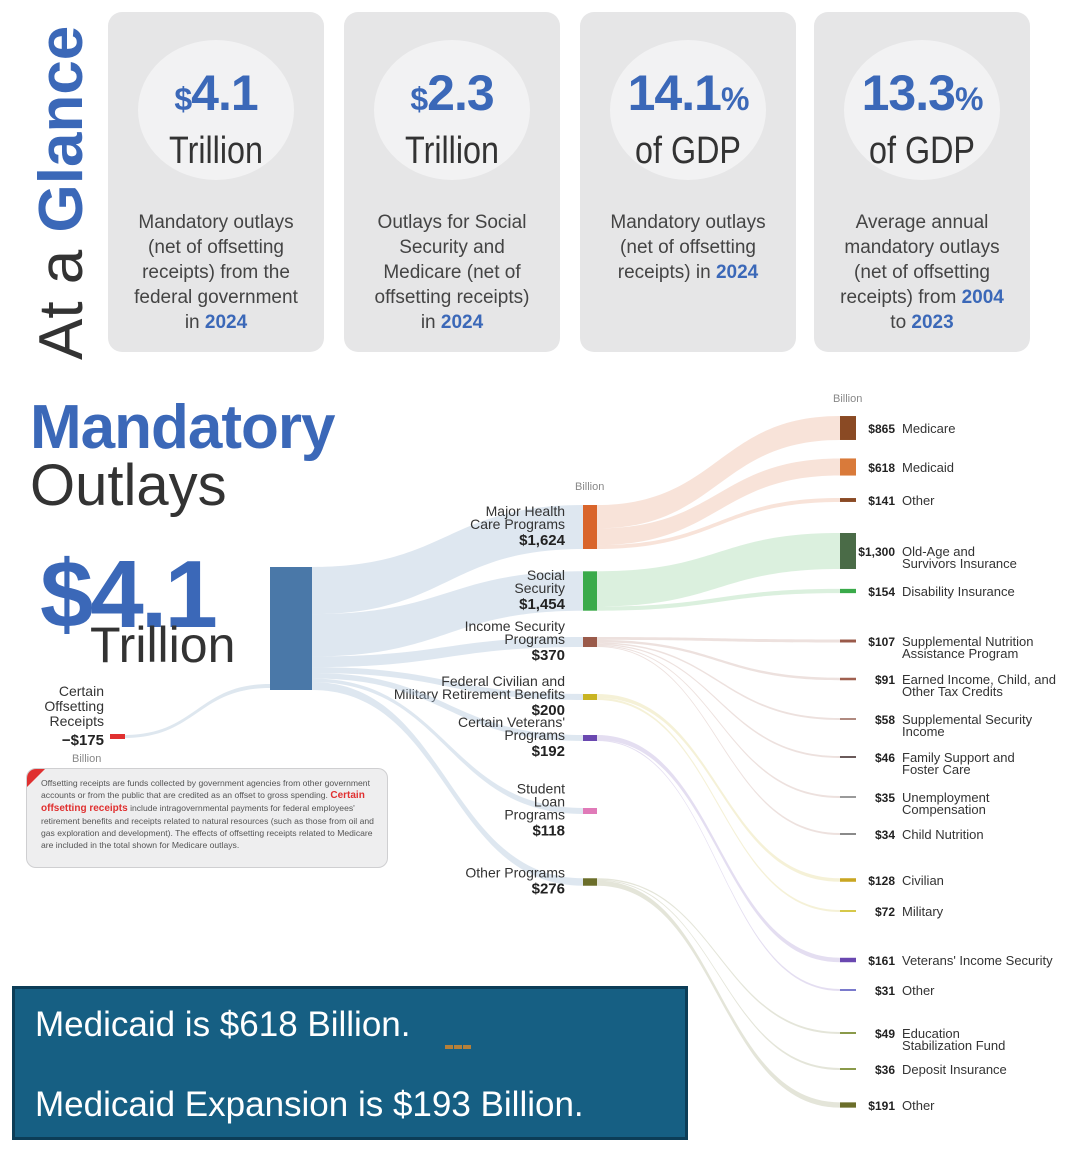 The image size is (1070, 1149). Describe the element at coordinates (932, 322) in the screenshot. I see `glance-card-year: 2023` at that location.